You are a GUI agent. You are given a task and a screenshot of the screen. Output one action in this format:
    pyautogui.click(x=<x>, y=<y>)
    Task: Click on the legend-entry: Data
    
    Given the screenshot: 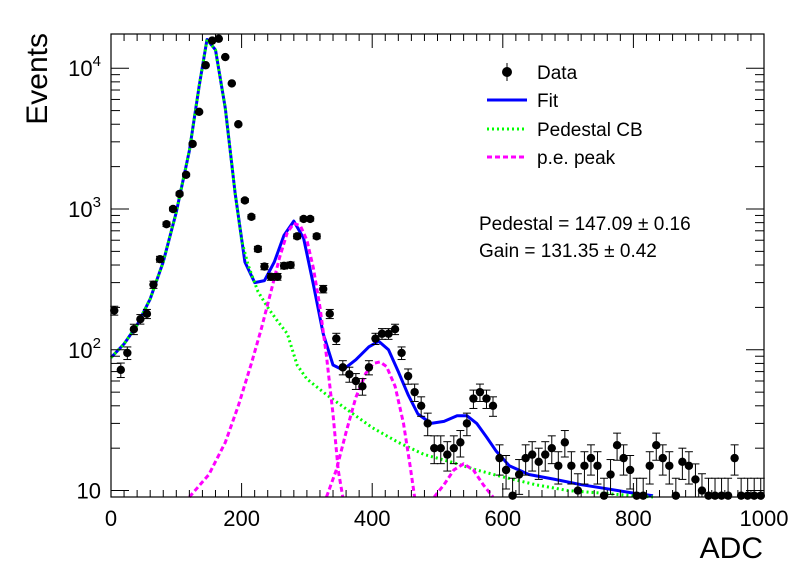 What is the action you would take?
    pyautogui.click(x=540, y=73)
    